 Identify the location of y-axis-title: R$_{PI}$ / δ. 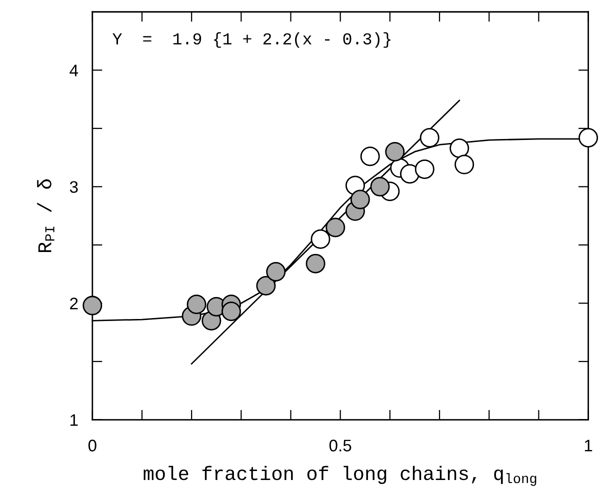
(45, 215).